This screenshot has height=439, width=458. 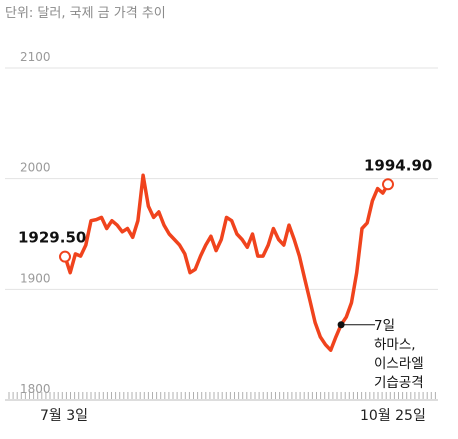 What do you see at coordinates (393, 416) in the screenshot?
I see `x-tick-label-end: 10월 25일` at bounding box center [393, 416].